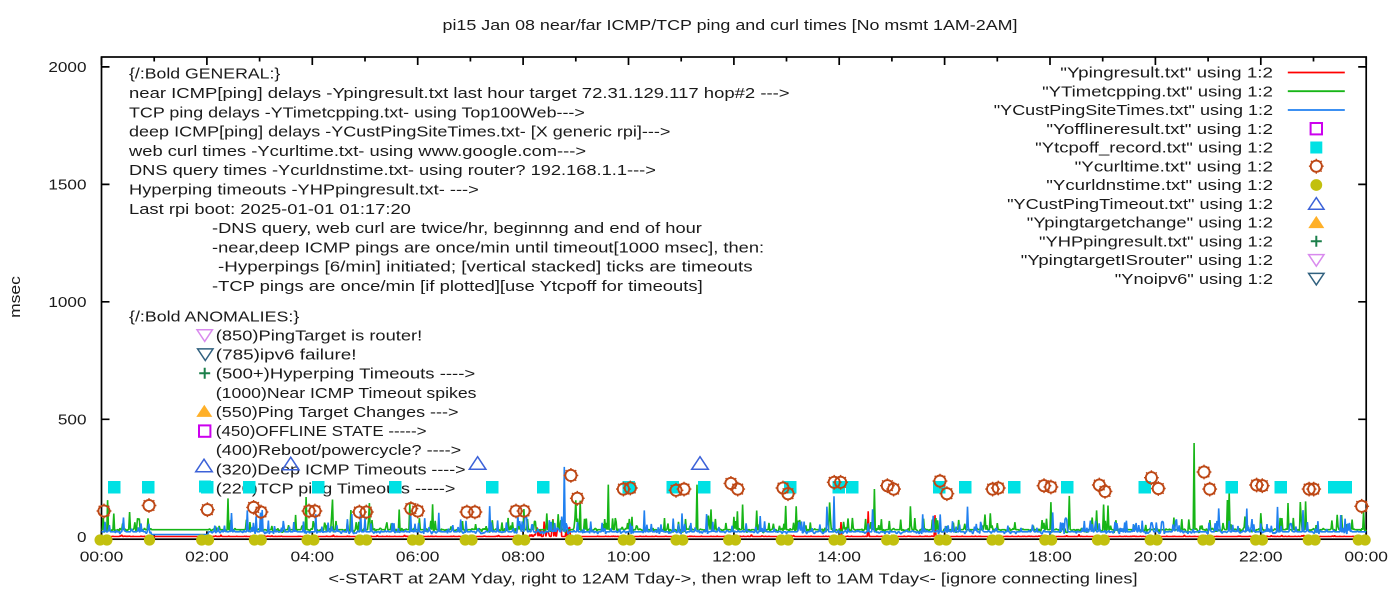 The width and height of the screenshot is (1400, 600). What do you see at coordinates (67, 303) in the screenshot?
I see `svg-text: 1000` at bounding box center [67, 303].